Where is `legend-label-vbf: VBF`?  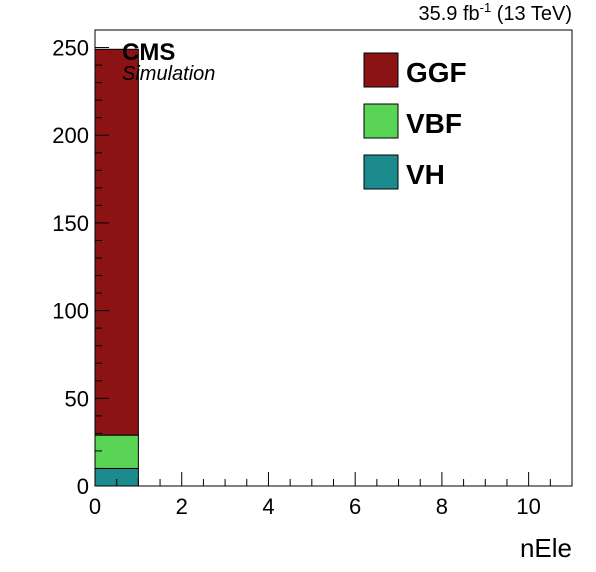 legend-label-vbf: VBF is located at coordinates (434, 123).